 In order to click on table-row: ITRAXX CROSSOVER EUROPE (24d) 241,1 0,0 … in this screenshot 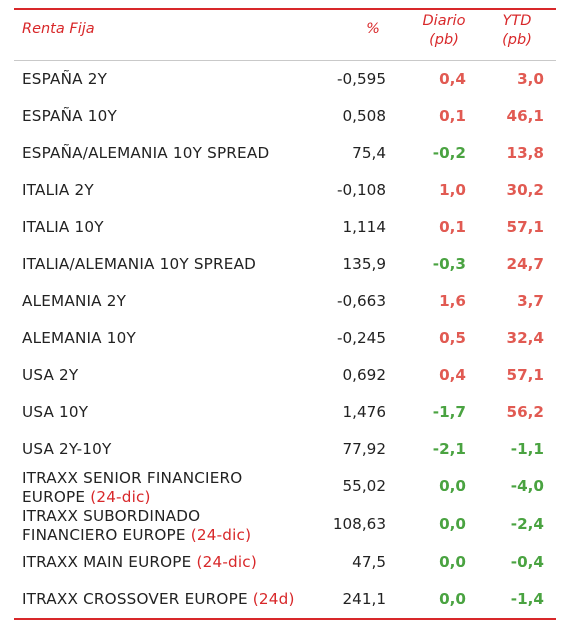, I will do `click(285, 599)`.